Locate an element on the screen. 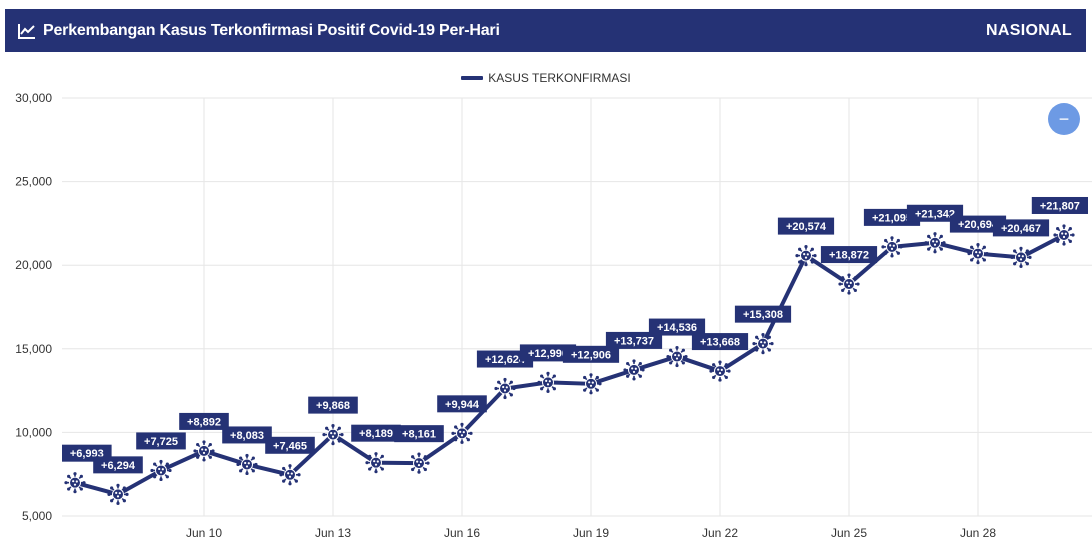 This screenshot has height=550, width=1092. data-label: +8,083 is located at coordinates (247, 436).